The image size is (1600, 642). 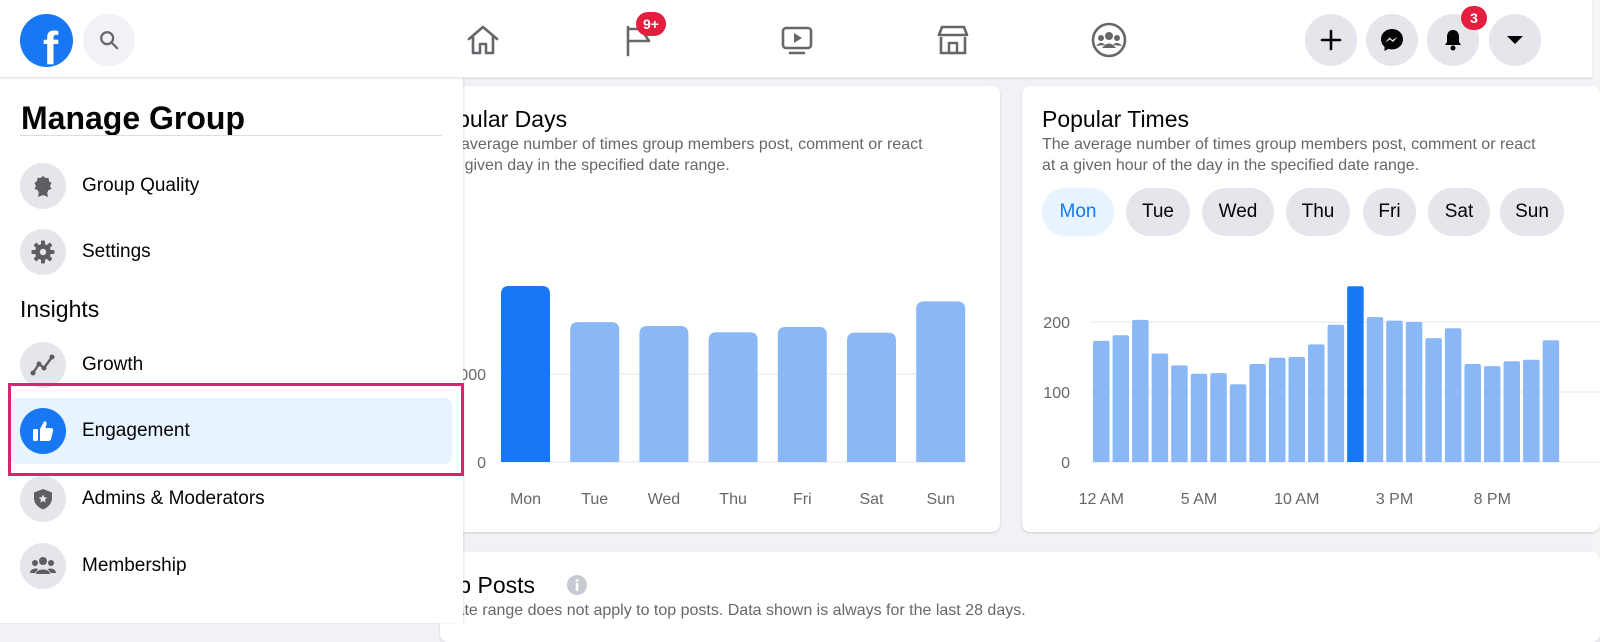 What do you see at coordinates (1257, 413) in the screenshot?
I see `bar-8-am` at bounding box center [1257, 413].